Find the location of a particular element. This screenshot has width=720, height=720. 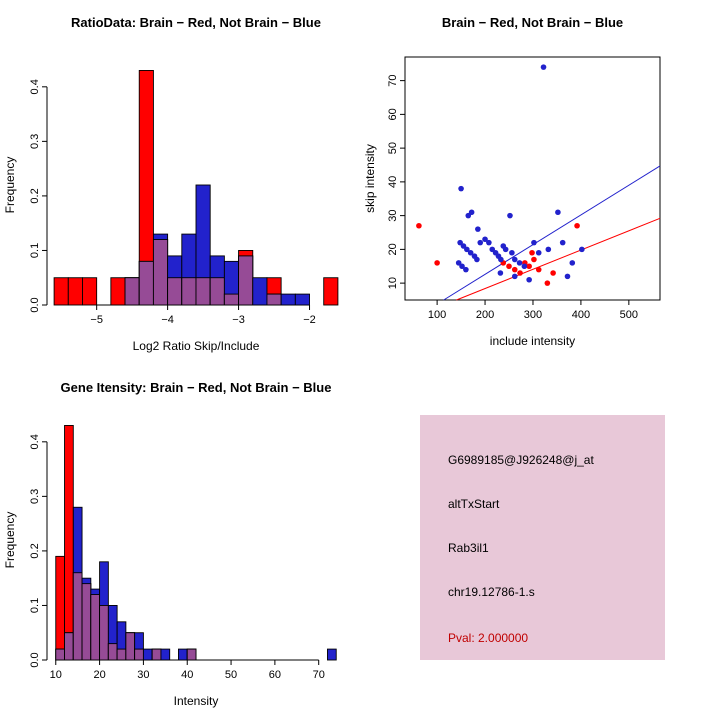

svg-text: 500 is located at coordinates (629, 315).